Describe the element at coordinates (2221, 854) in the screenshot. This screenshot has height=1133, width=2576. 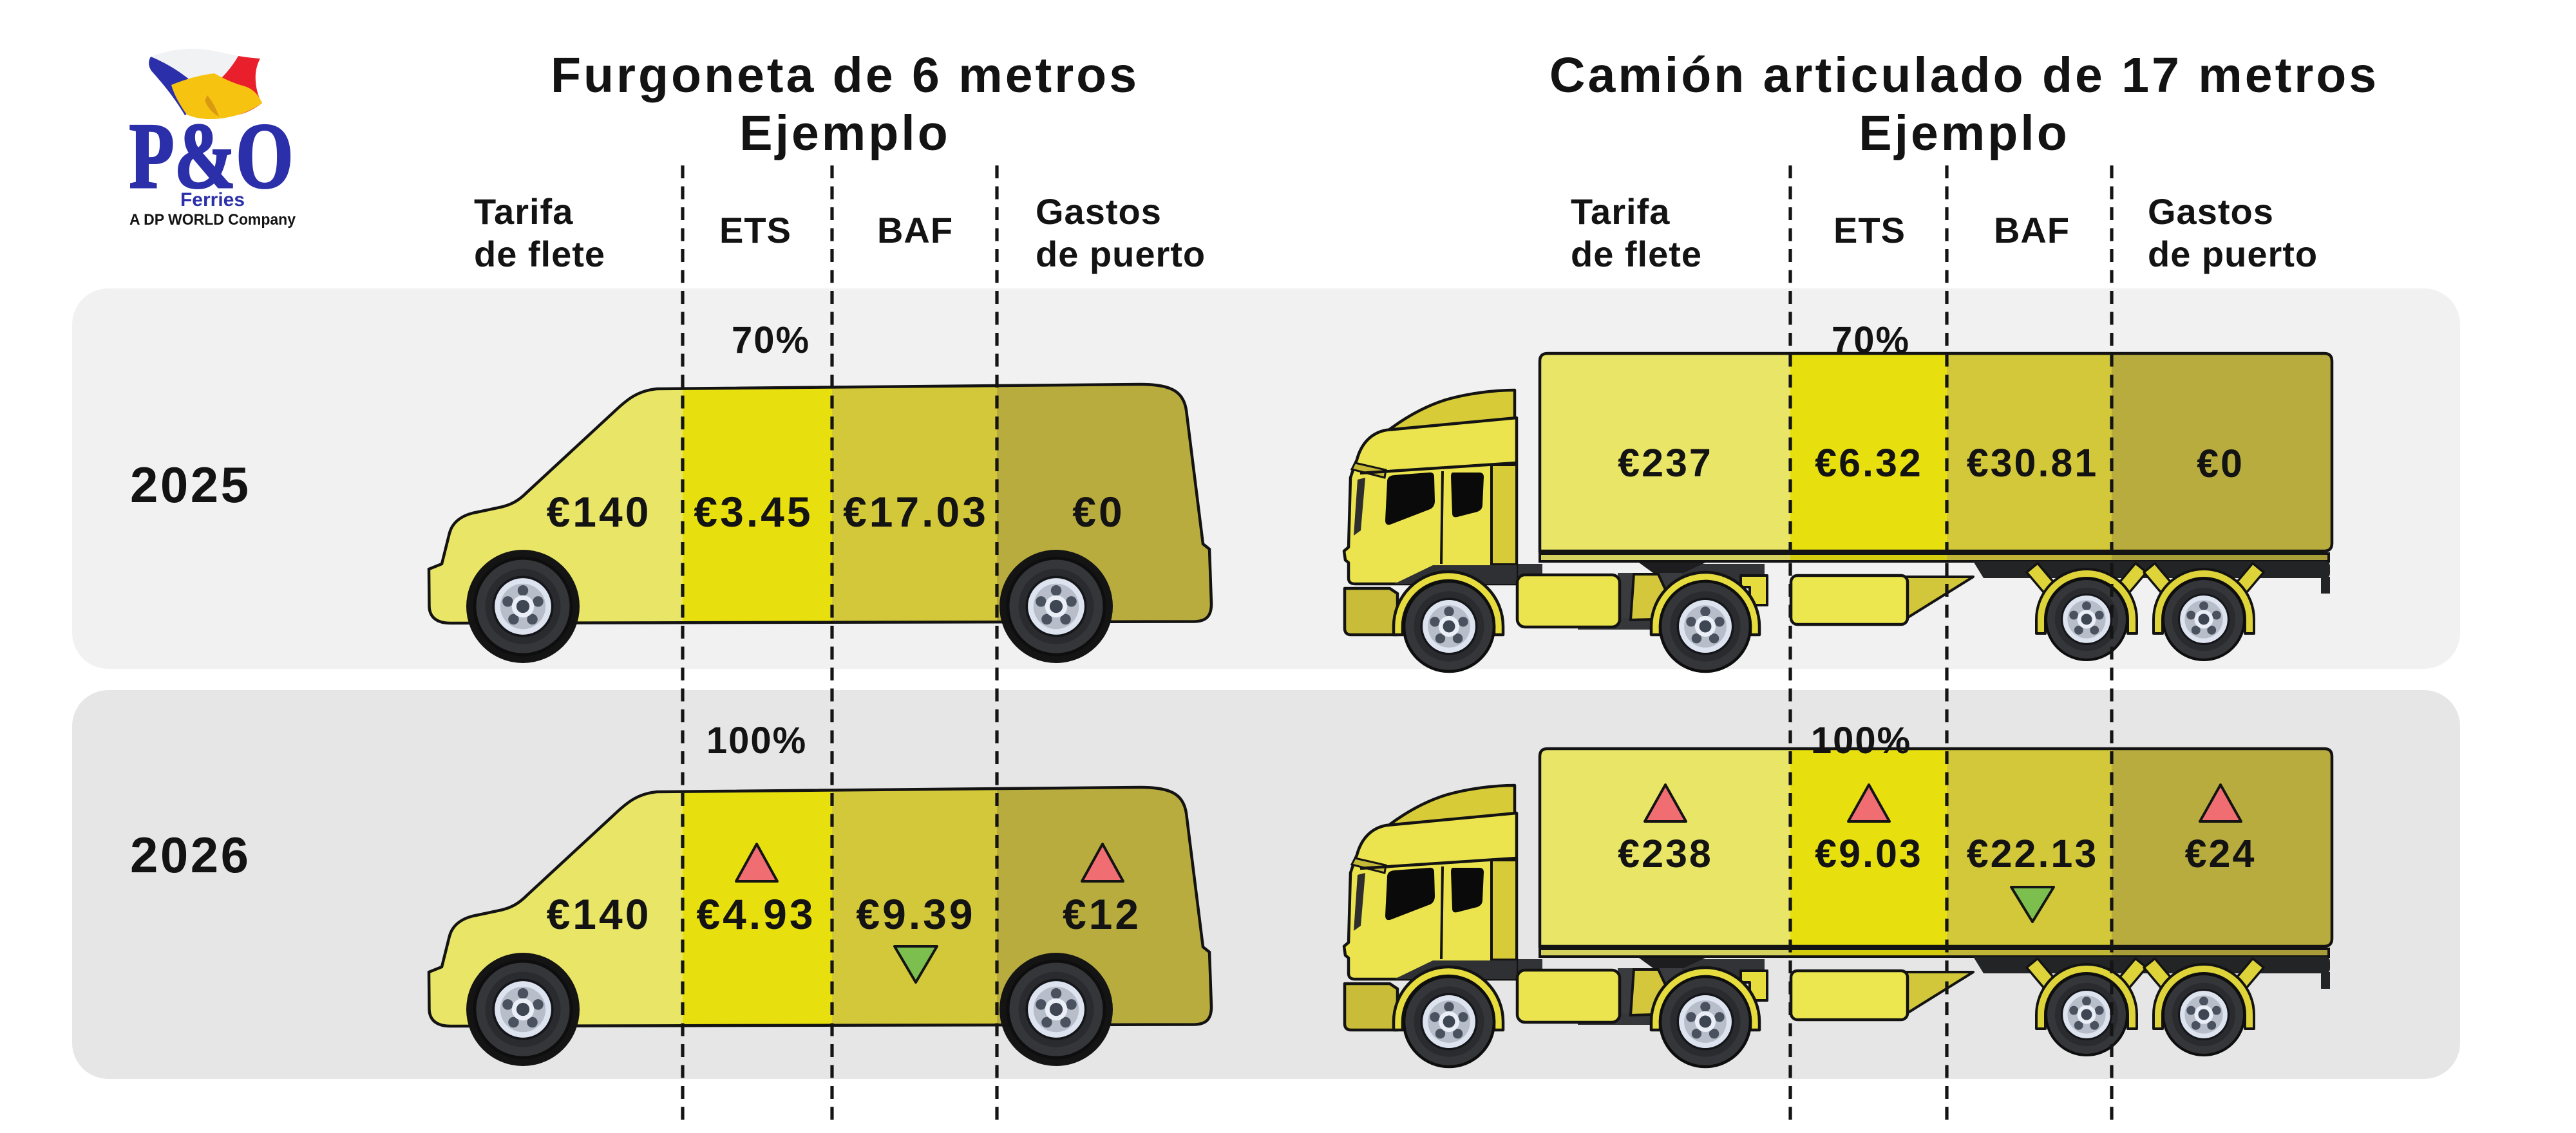
I see `svg-text: €24` at that location.